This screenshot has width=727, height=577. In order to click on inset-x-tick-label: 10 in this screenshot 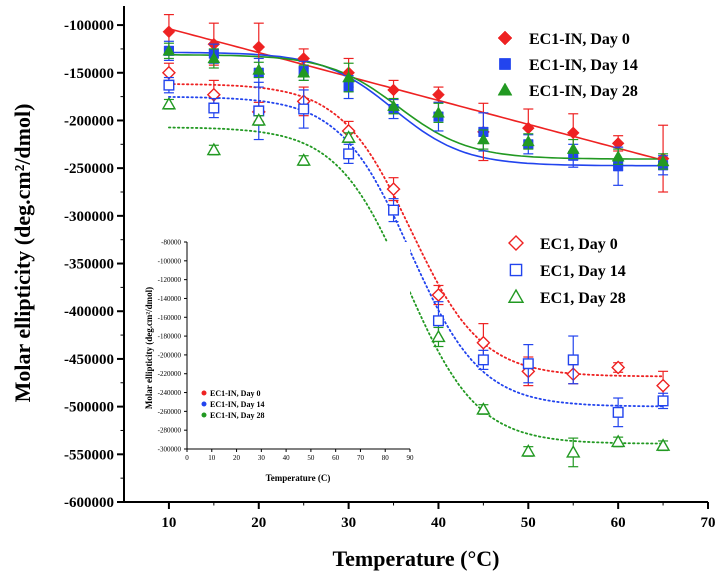, I will do `click(212, 458)`.